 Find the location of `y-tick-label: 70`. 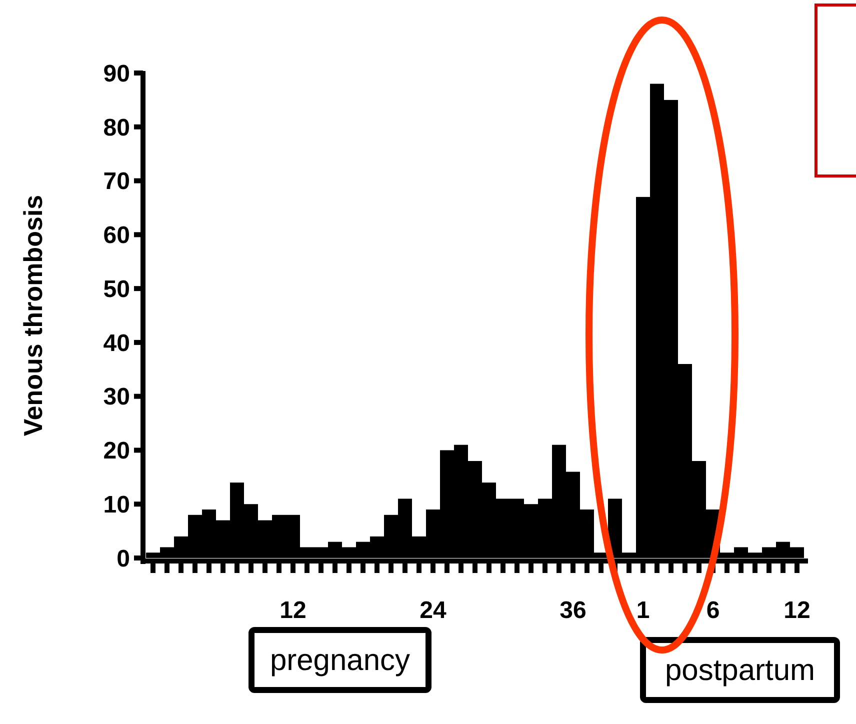

y-tick-label: 70 is located at coordinates (116, 182).